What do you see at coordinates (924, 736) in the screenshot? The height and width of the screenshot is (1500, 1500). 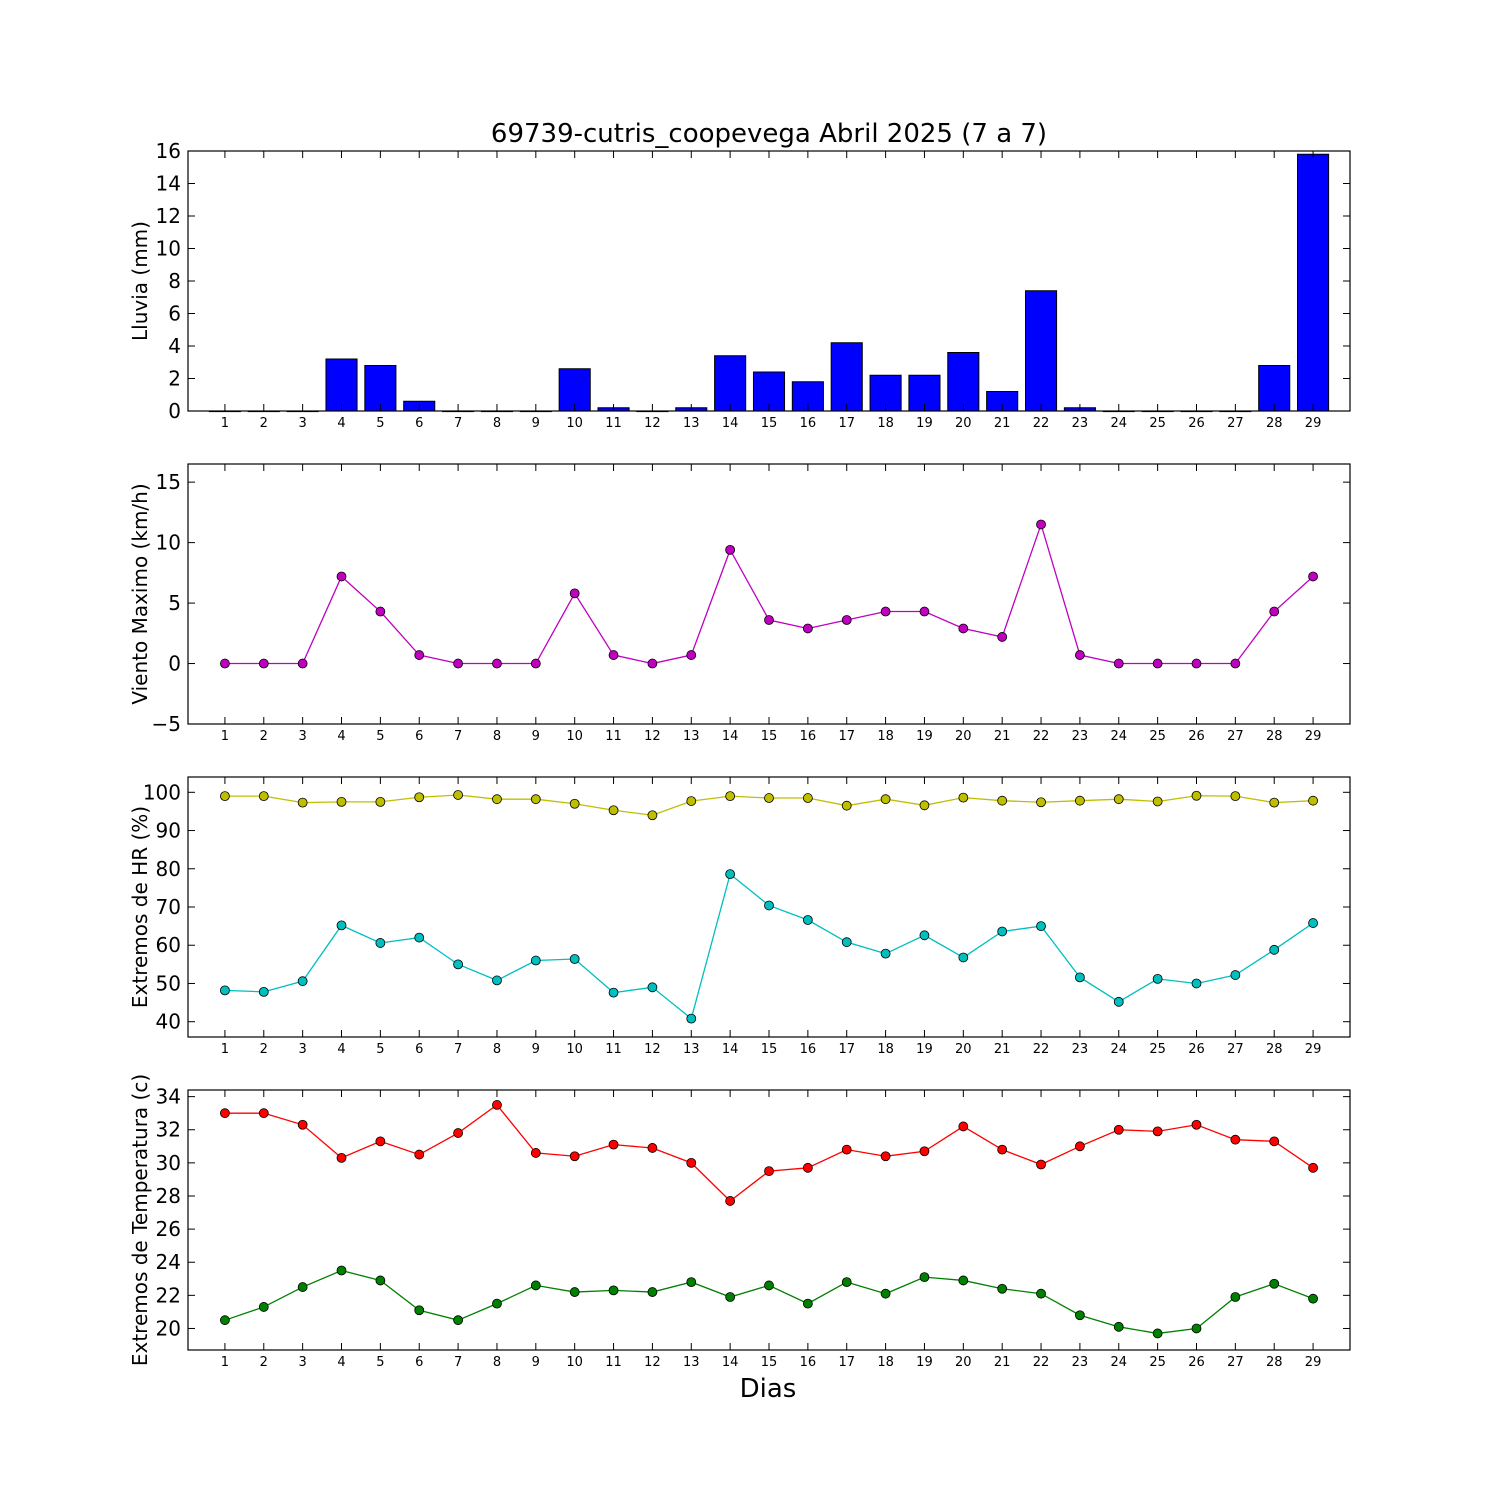 I see `x-tick-label: 19` at bounding box center [924, 736].